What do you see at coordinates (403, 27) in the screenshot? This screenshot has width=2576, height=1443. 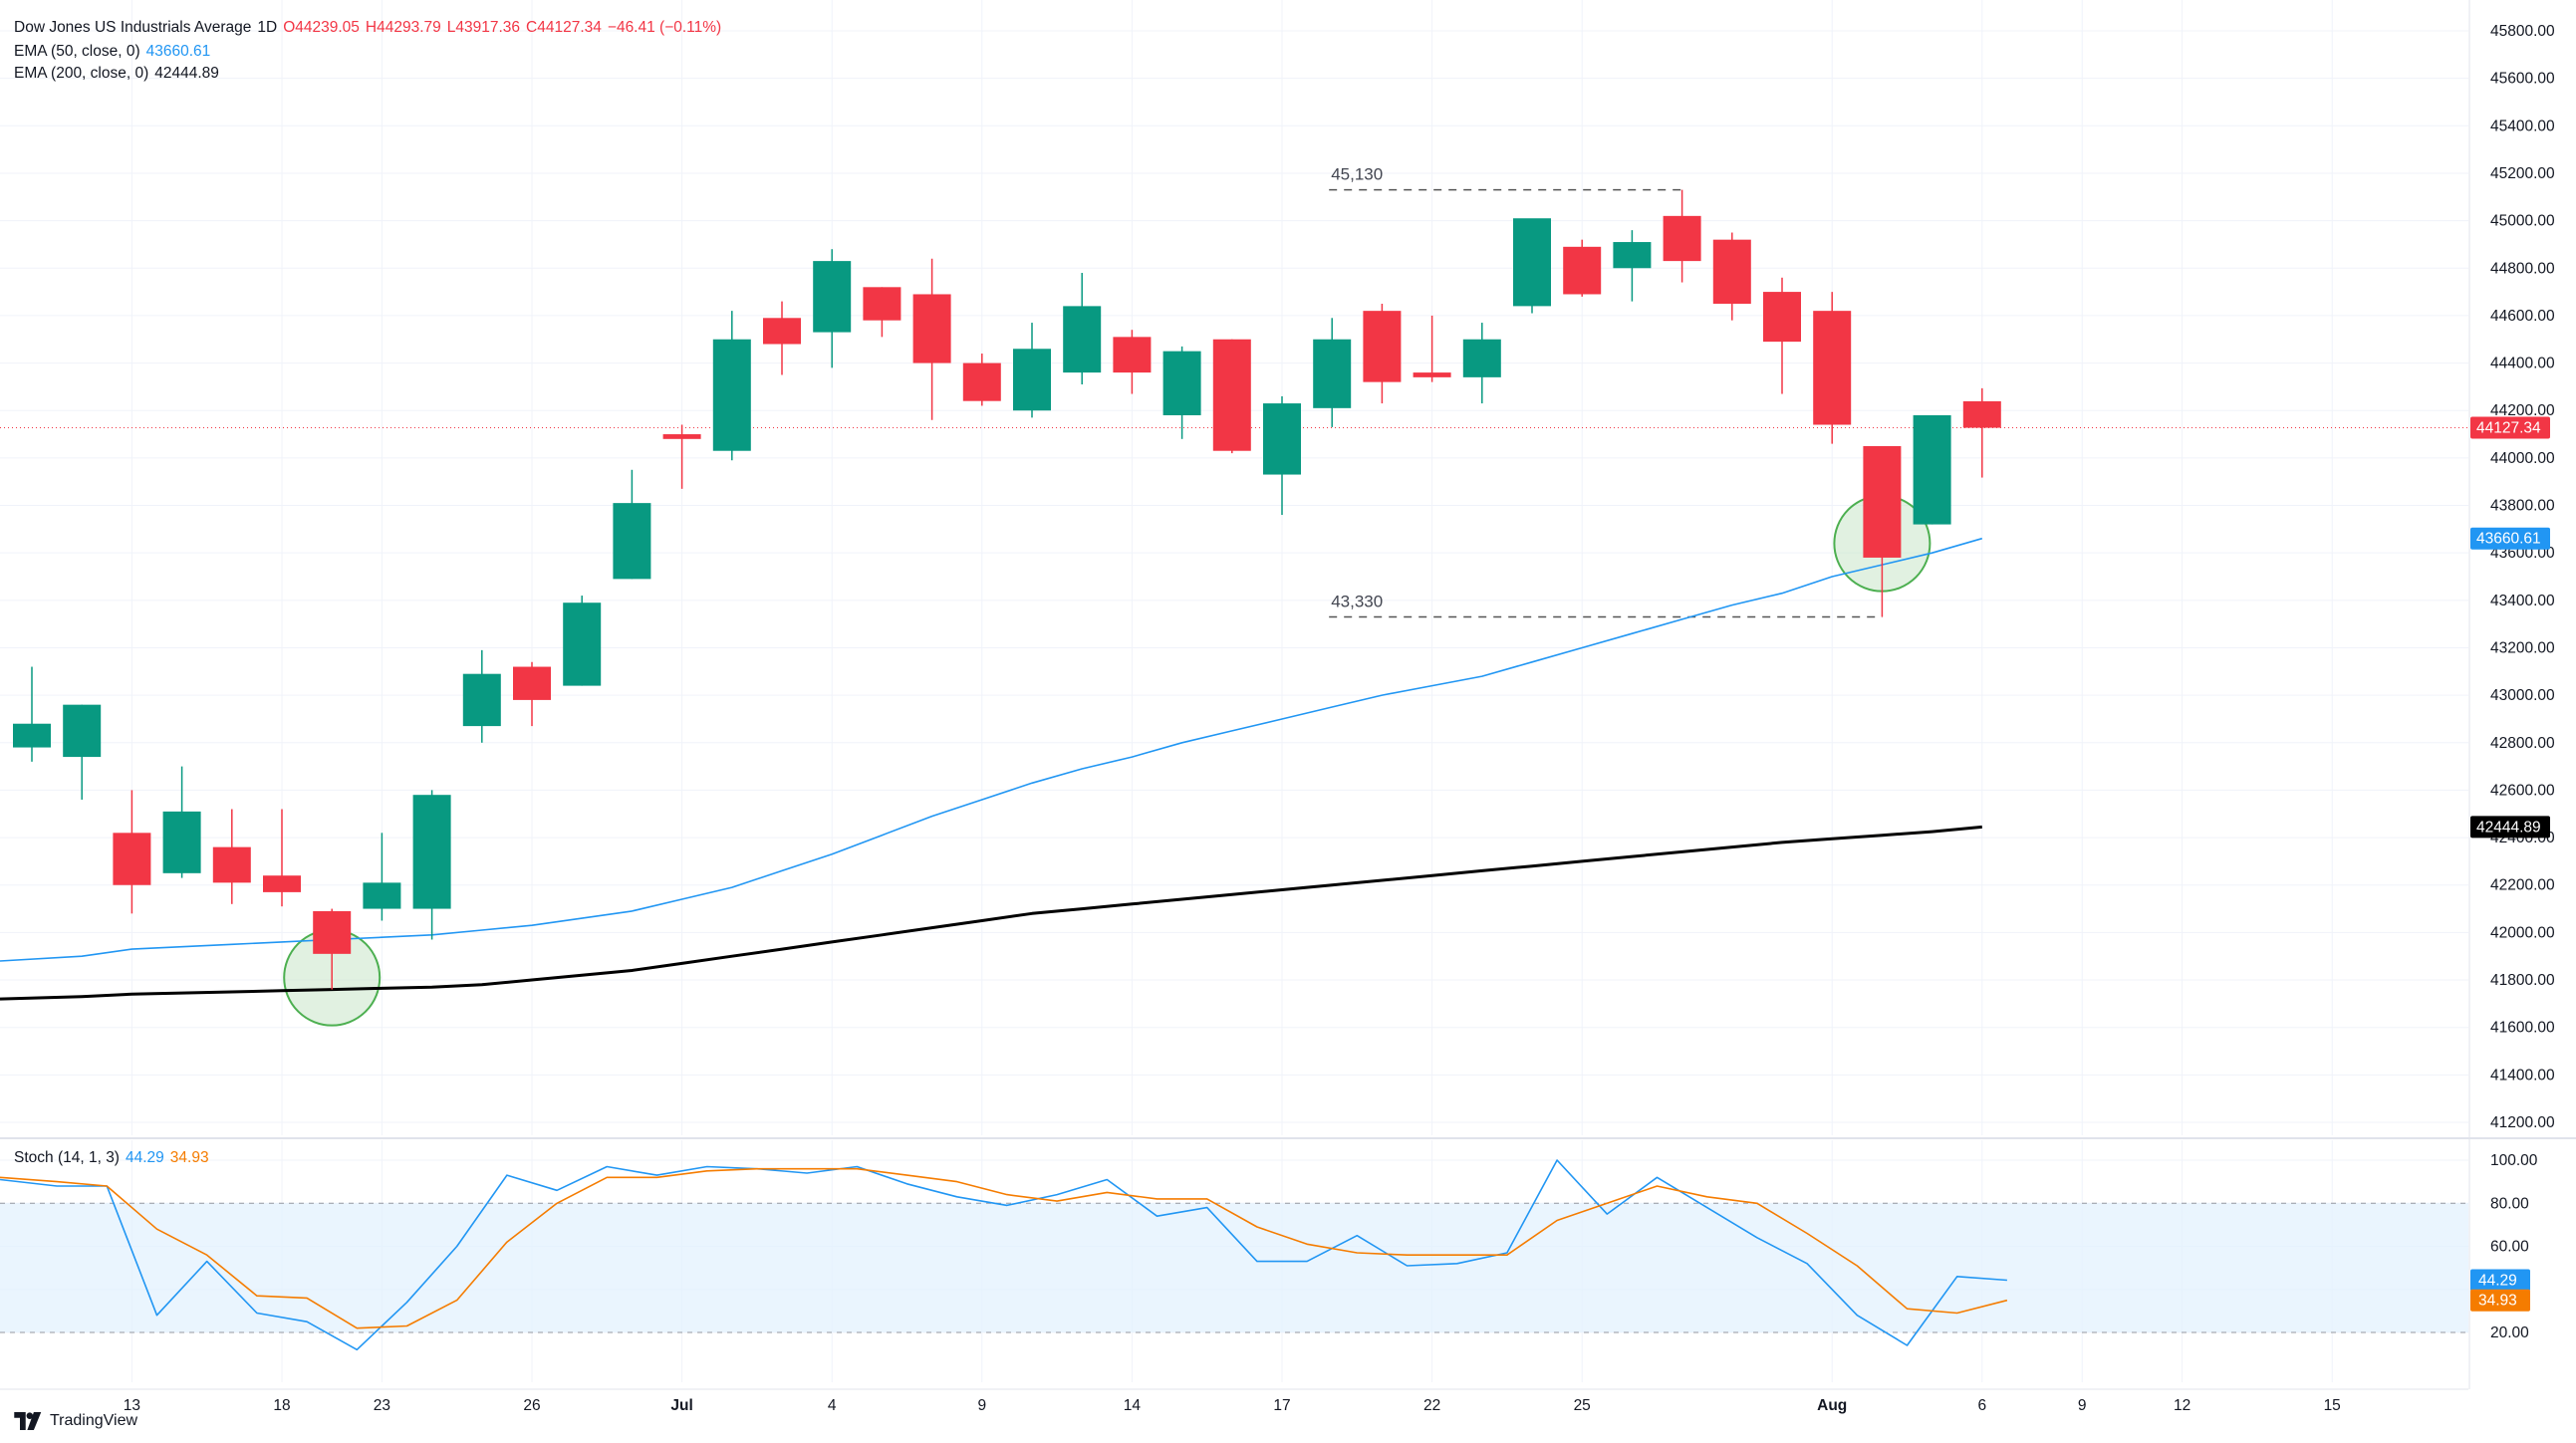 I see `high-value: H44293.79` at bounding box center [403, 27].